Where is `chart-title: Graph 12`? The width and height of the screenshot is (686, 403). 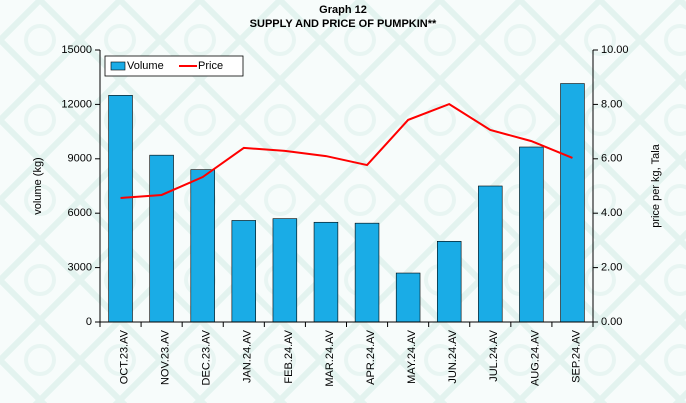 chart-title: Graph 12 is located at coordinates (343, 10).